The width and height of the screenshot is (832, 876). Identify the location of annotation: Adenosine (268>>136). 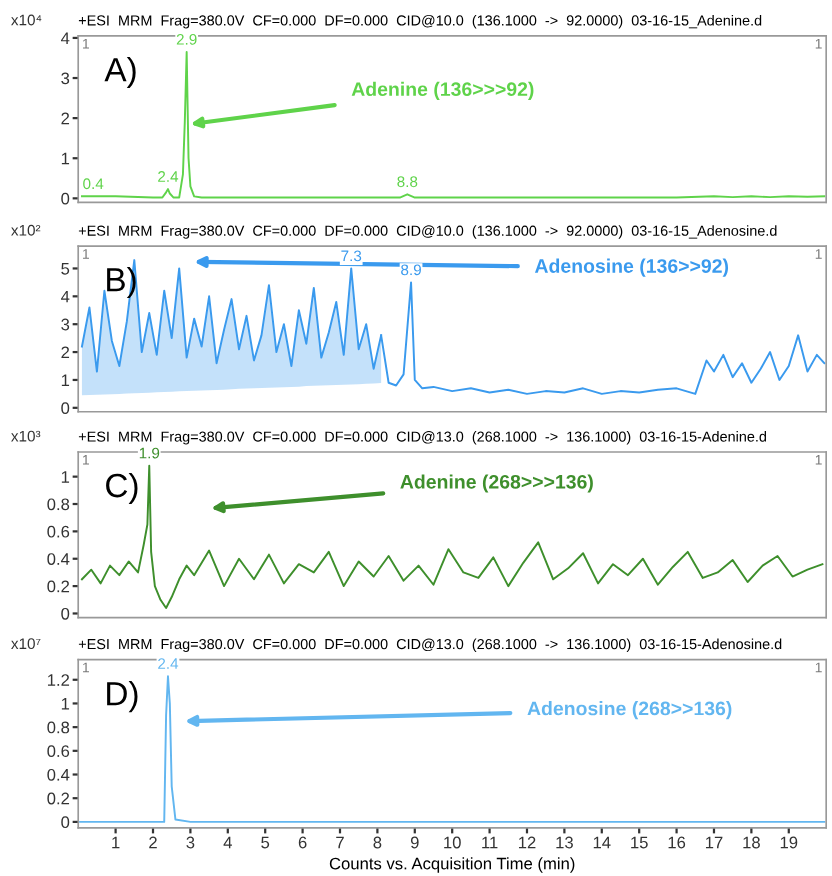
(629, 710).